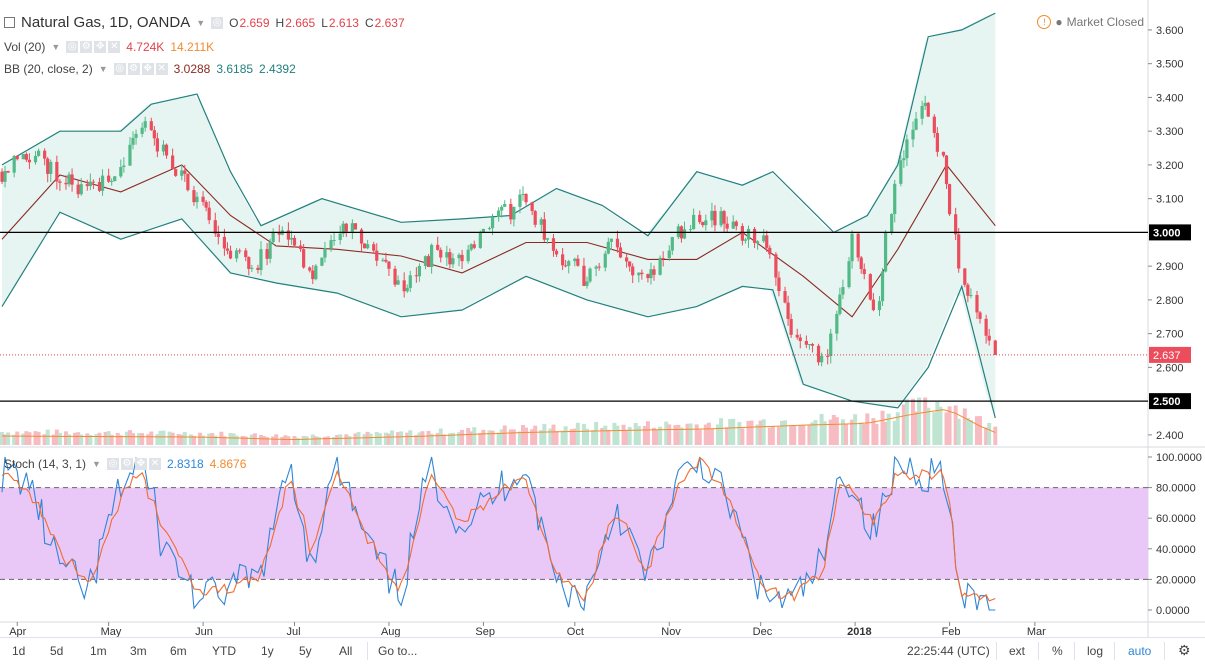 The image size is (1205, 666). I want to click on stoch-legend: Stoch (14, 3, 1) ▼ ◎ ⚙ ✥ ✕ 2.8318 4.8676, so click(125, 464).